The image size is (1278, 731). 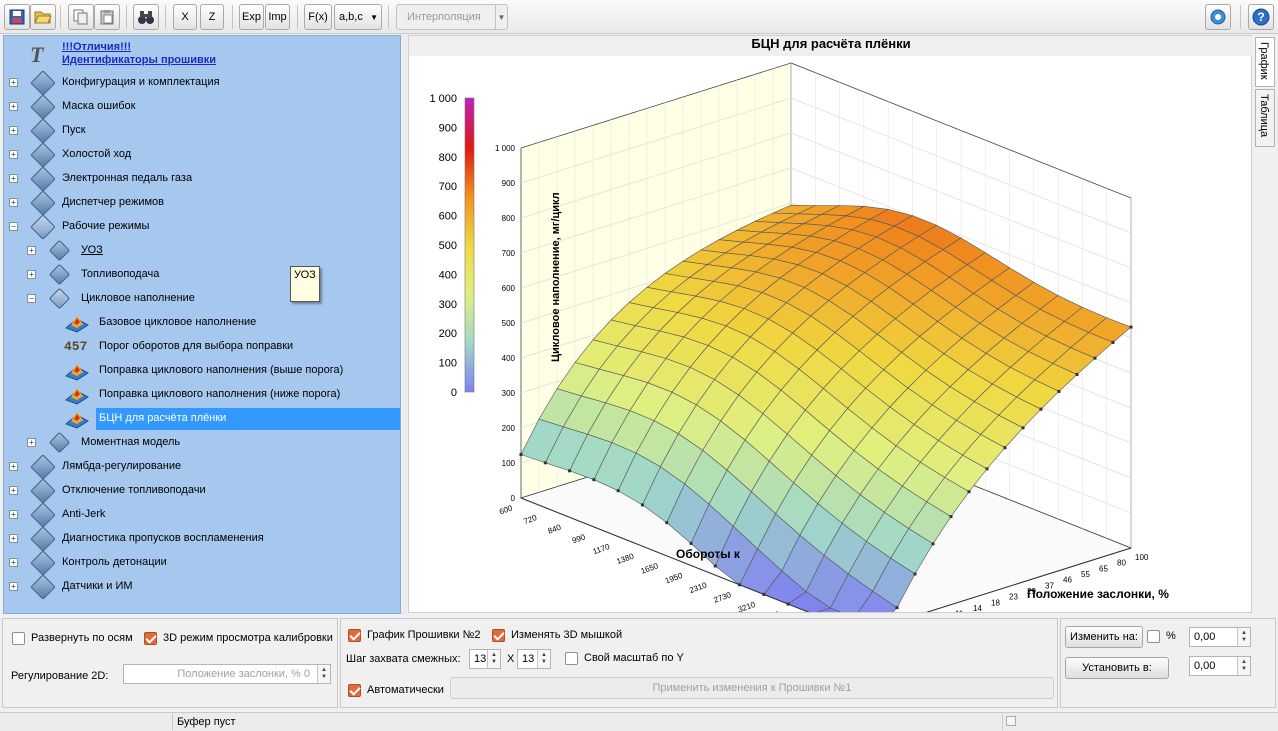 I want to click on auto-checkbox, so click(x=354, y=690).